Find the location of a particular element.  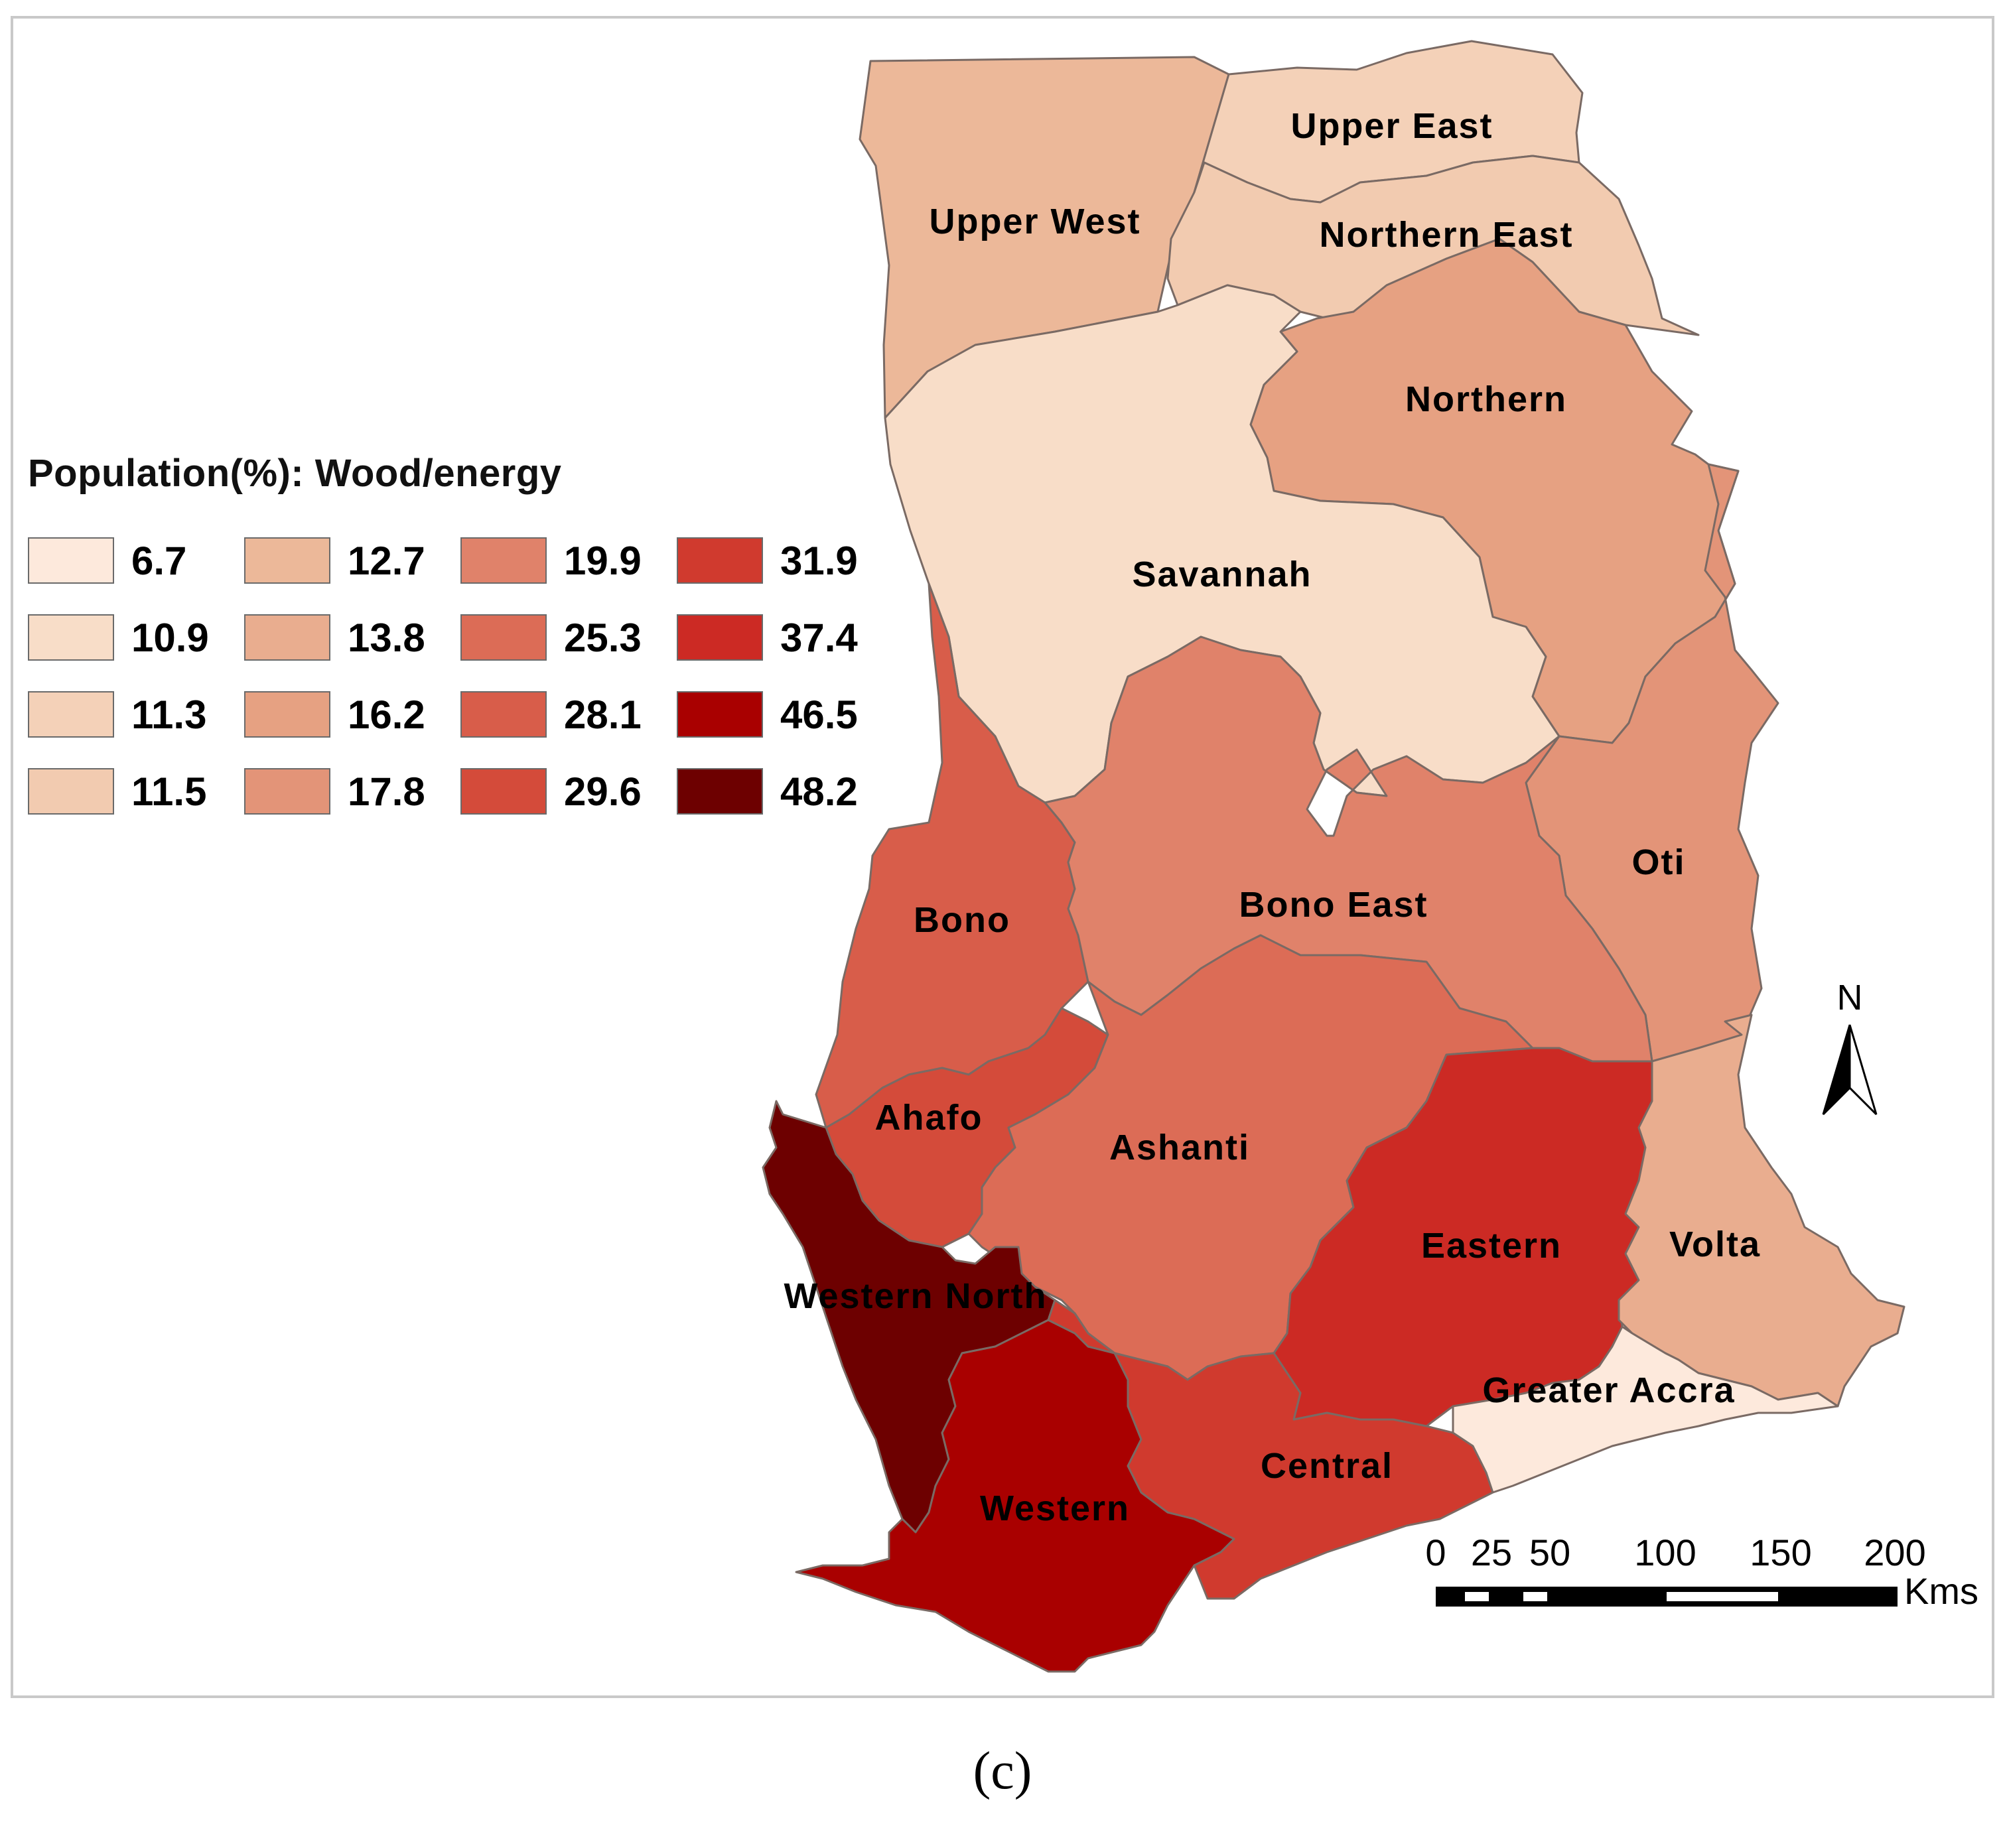

region-label-central: Central is located at coordinates (1327, 1466).